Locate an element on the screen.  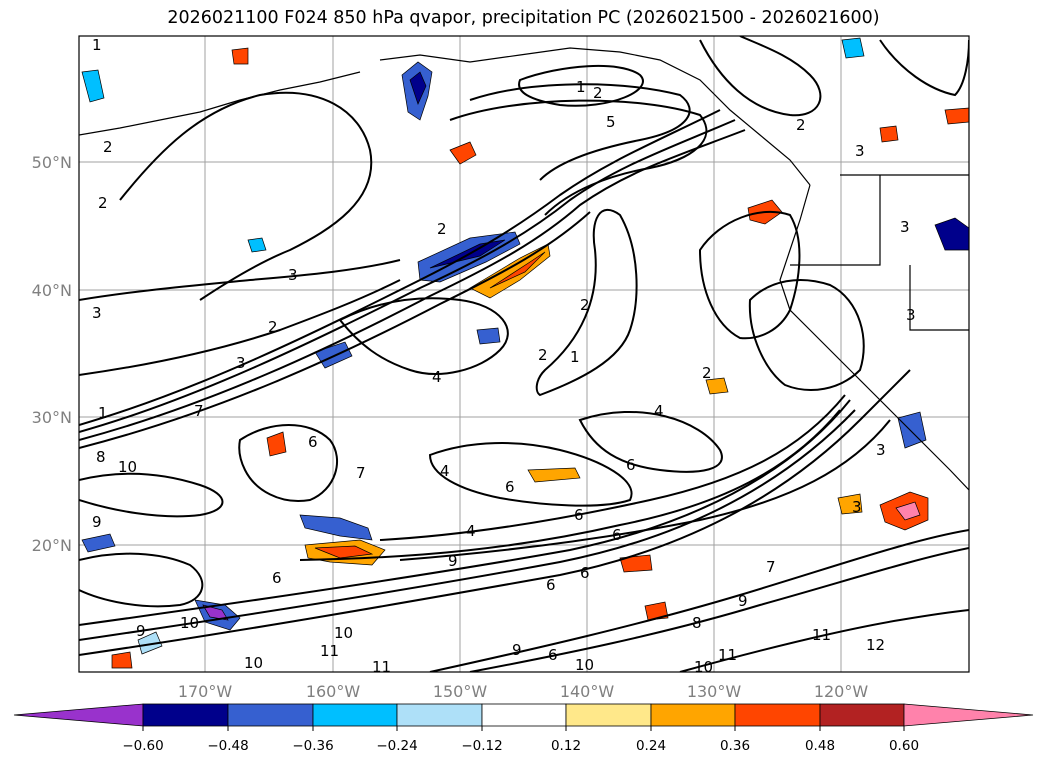
colorbar-tick-label: 0.60 is located at coordinates (904, 746).